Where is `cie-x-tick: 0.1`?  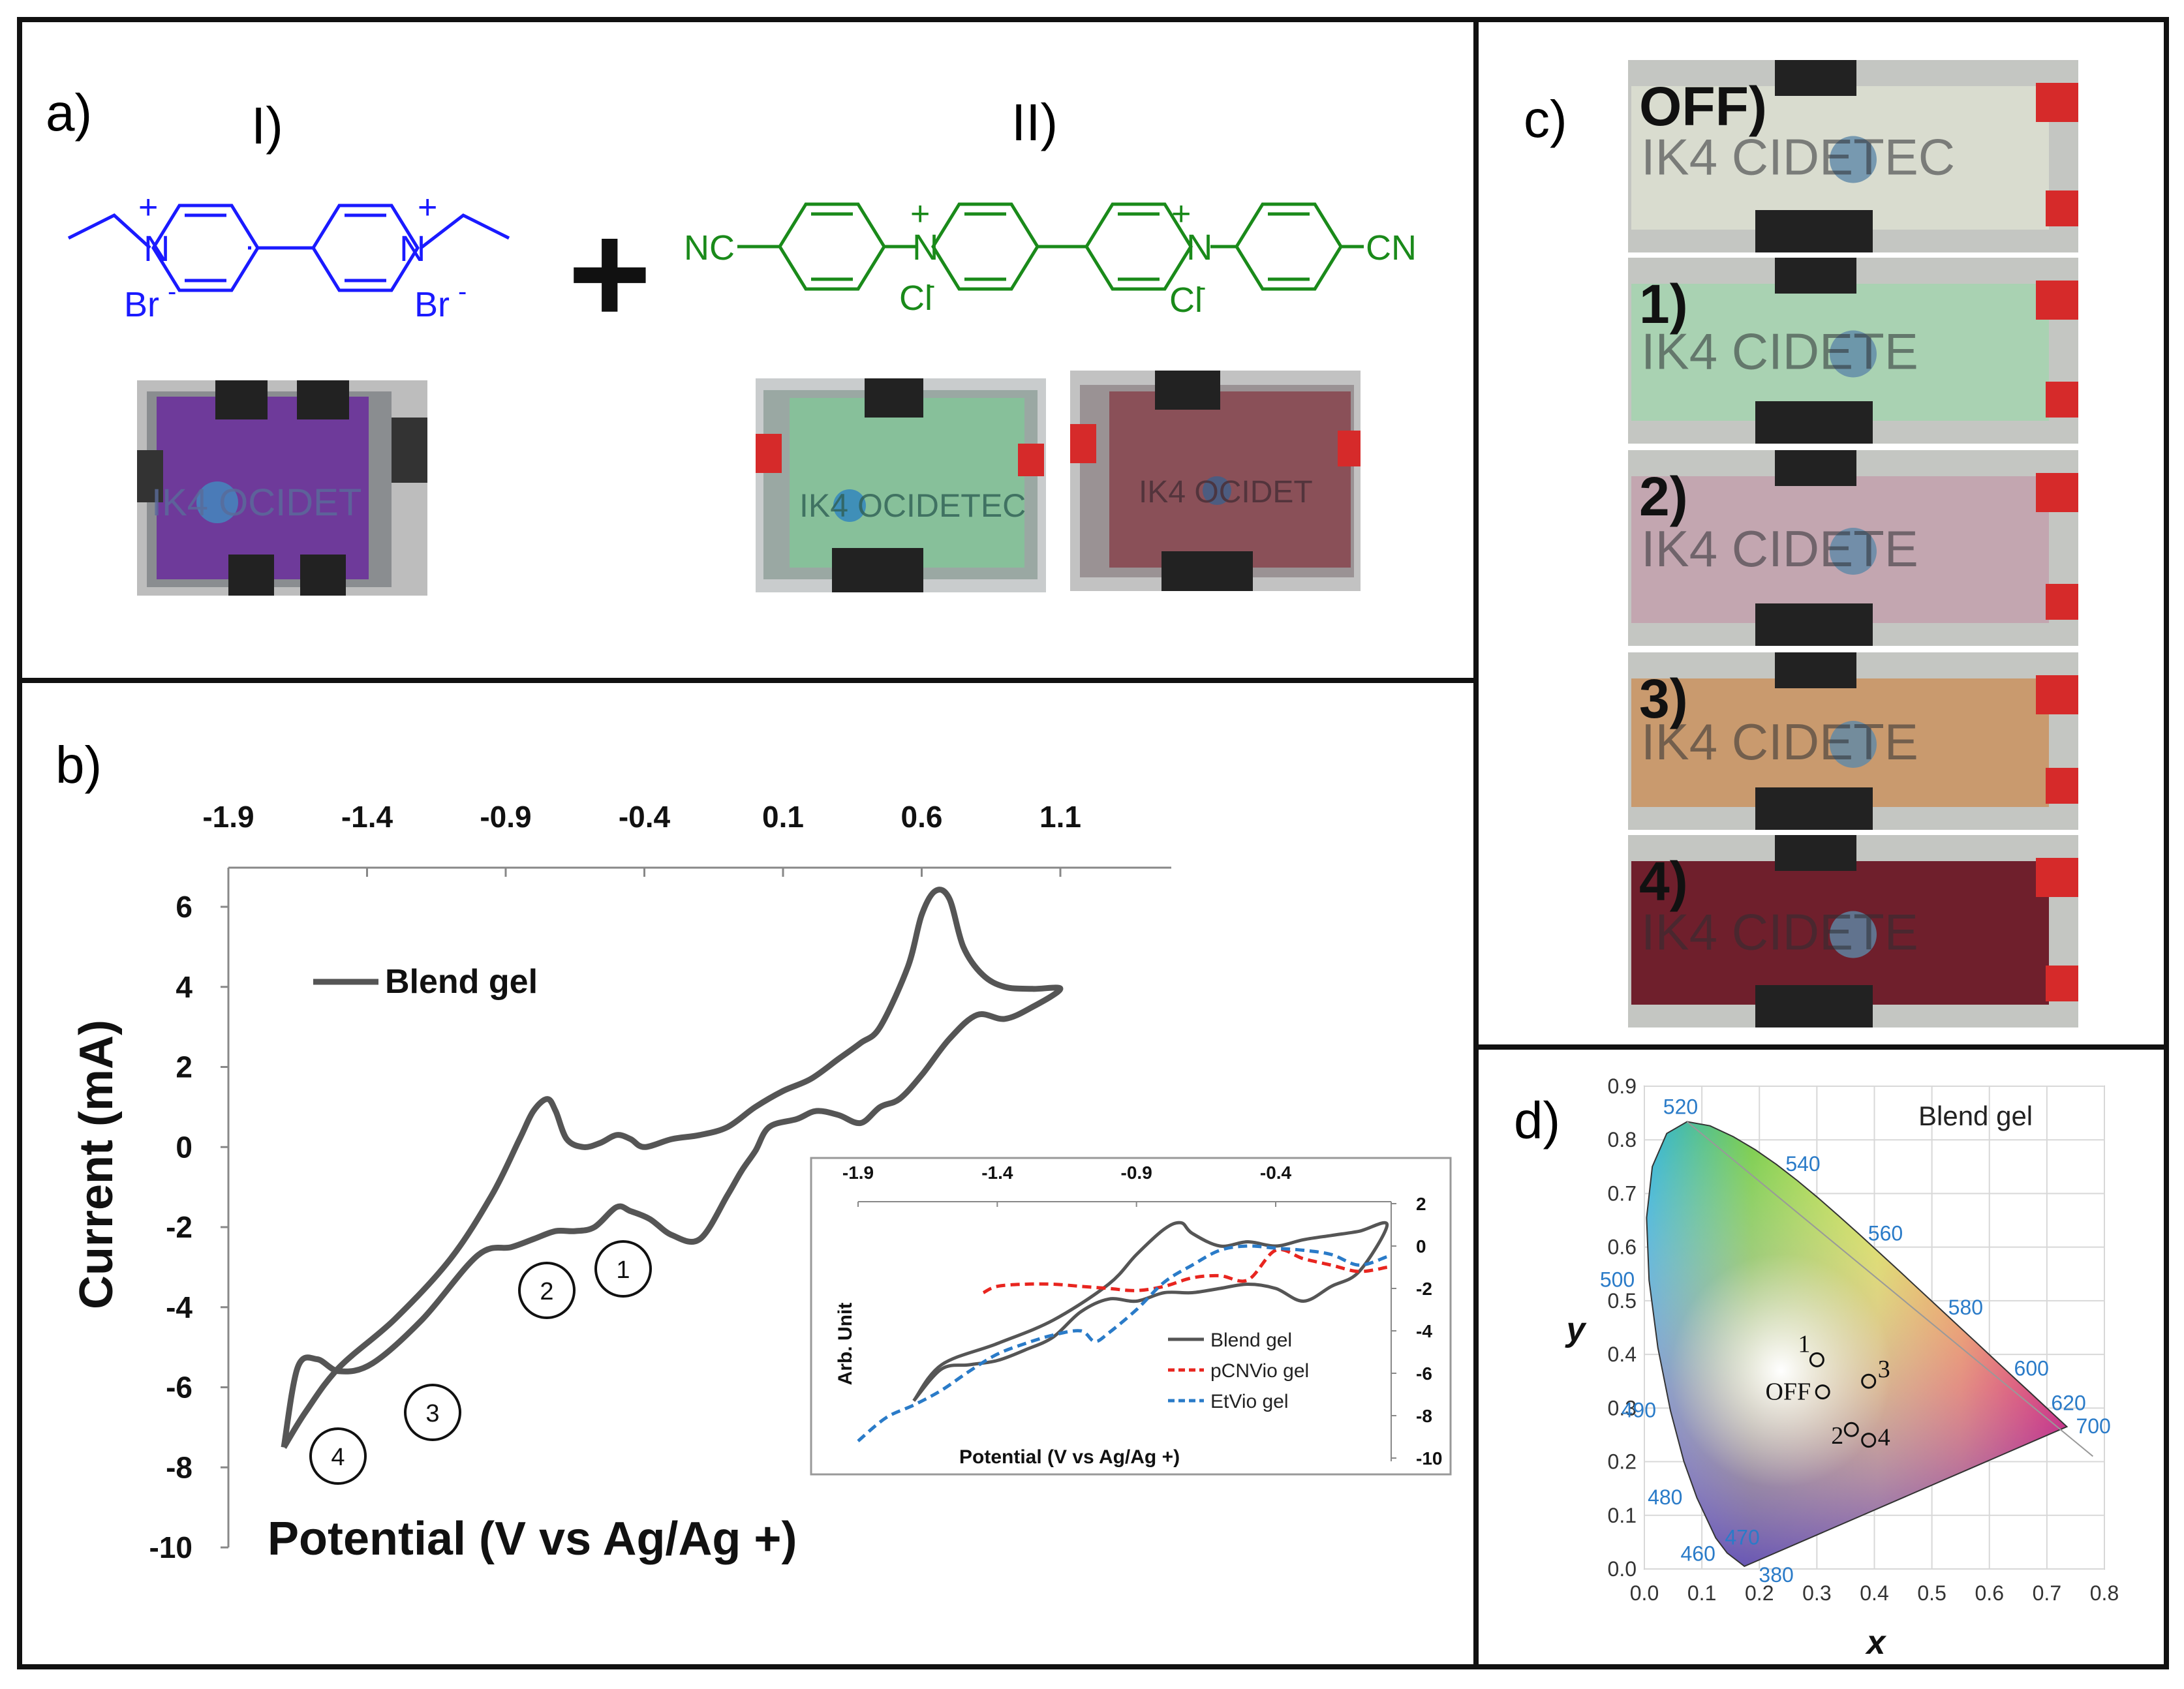 cie-x-tick: 0.1 is located at coordinates (1701, 1593).